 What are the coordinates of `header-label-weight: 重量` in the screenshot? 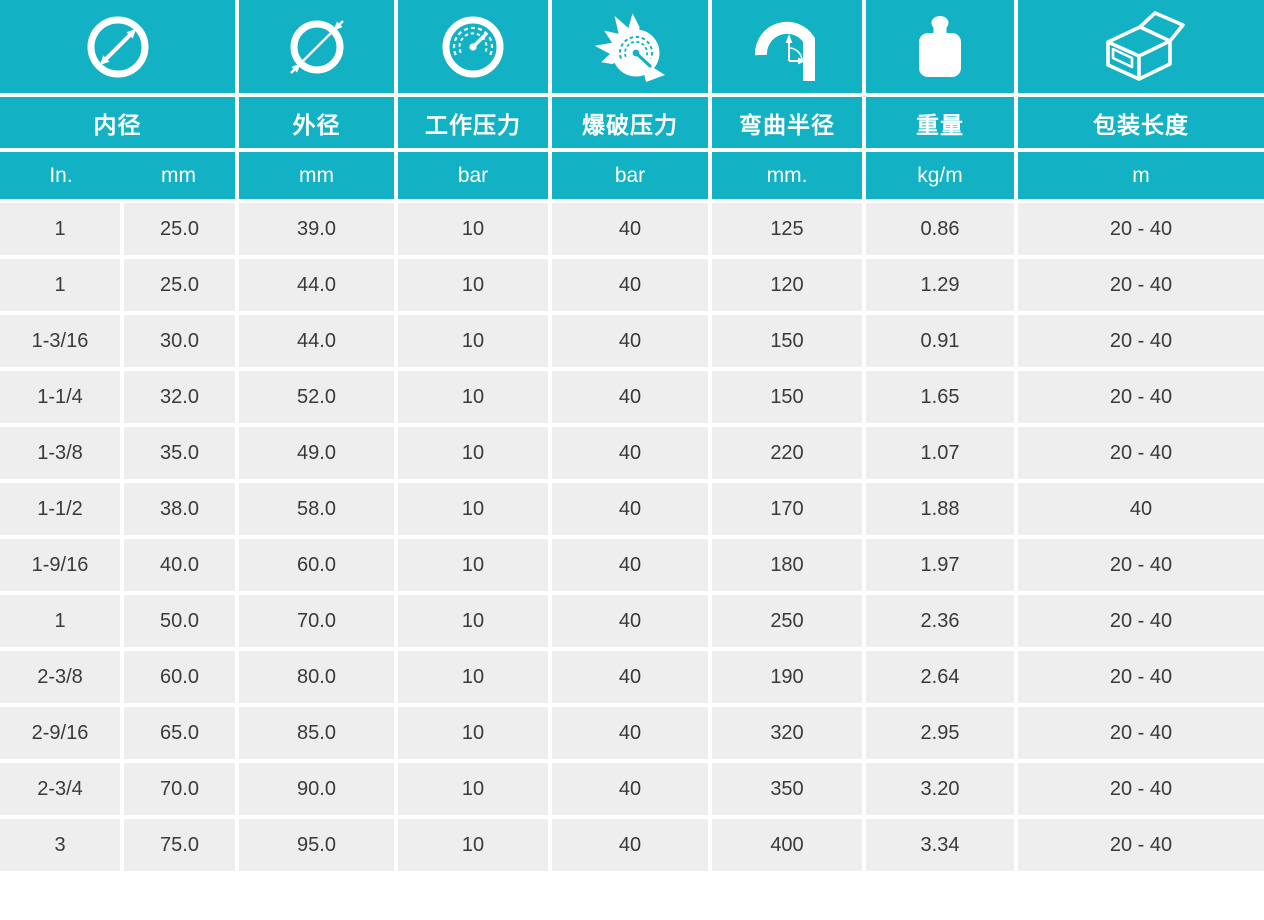 It's located at (940, 122).